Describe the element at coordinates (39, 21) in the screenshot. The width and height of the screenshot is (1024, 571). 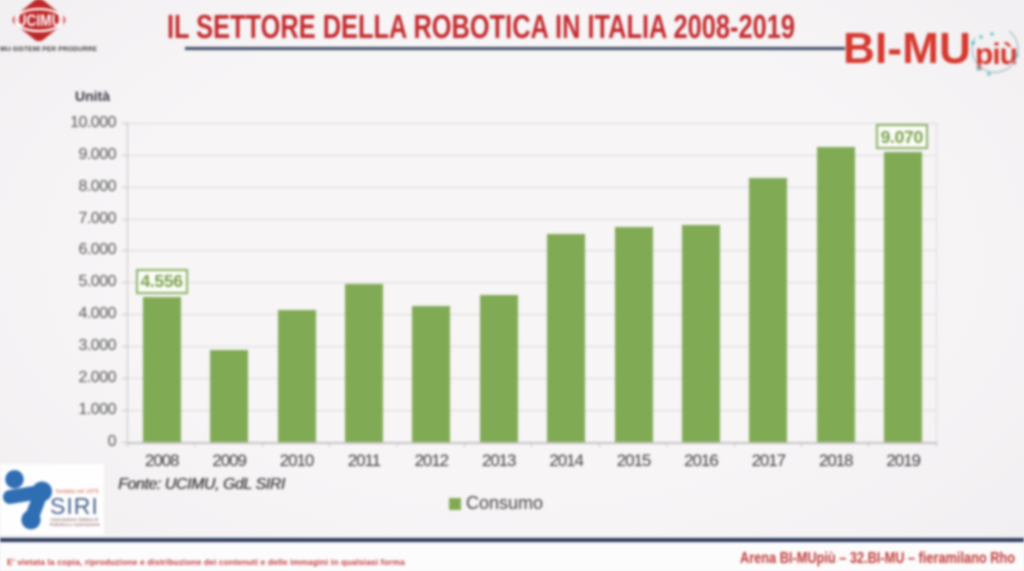
I see `svg-text: UCIMU` at that location.